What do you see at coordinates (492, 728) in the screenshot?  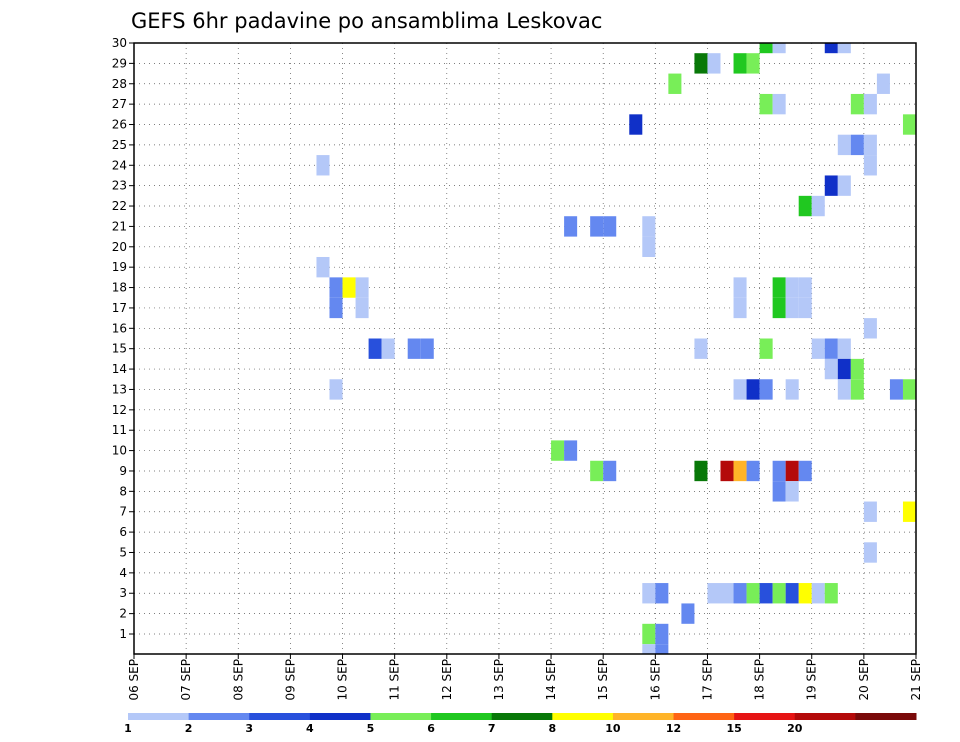 I see `legend-label: 7` at bounding box center [492, 728].